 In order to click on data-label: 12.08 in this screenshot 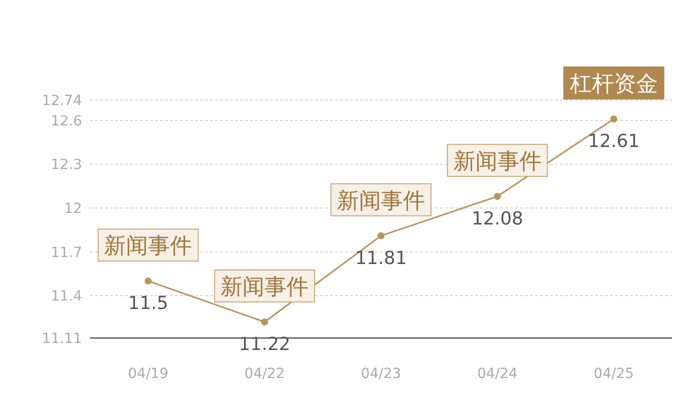, I will do `click(498, 219)`.